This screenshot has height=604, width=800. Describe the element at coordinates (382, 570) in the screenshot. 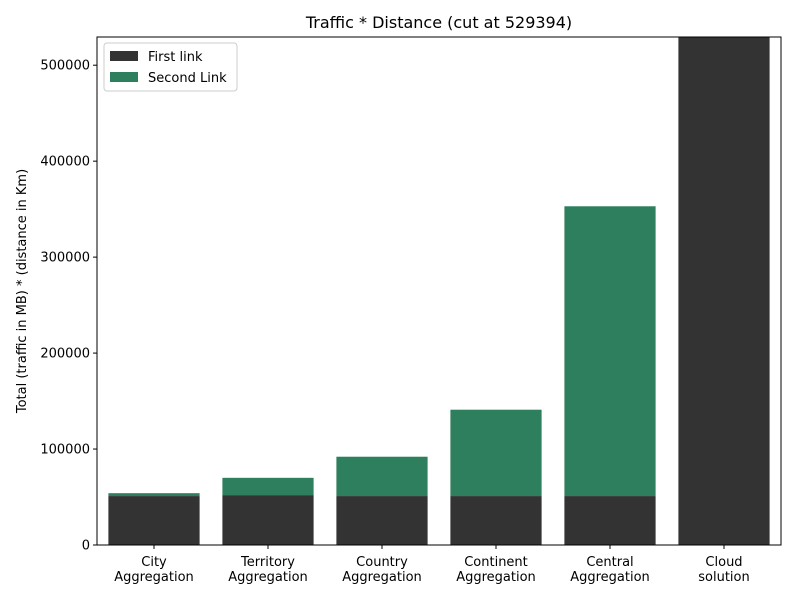

I see `x-tick-label: Country Aggregation` at that location.